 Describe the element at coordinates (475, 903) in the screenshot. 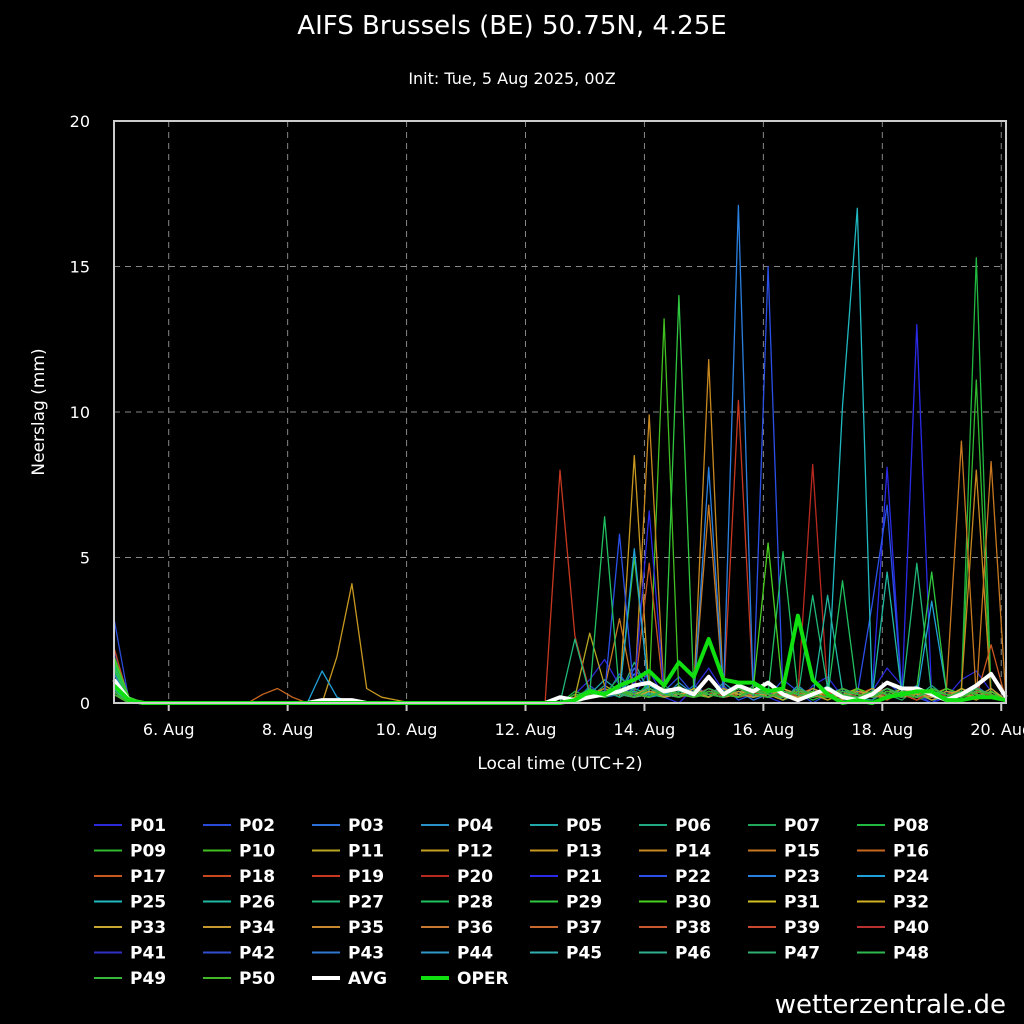

I see `legend-label: P28` at that location.